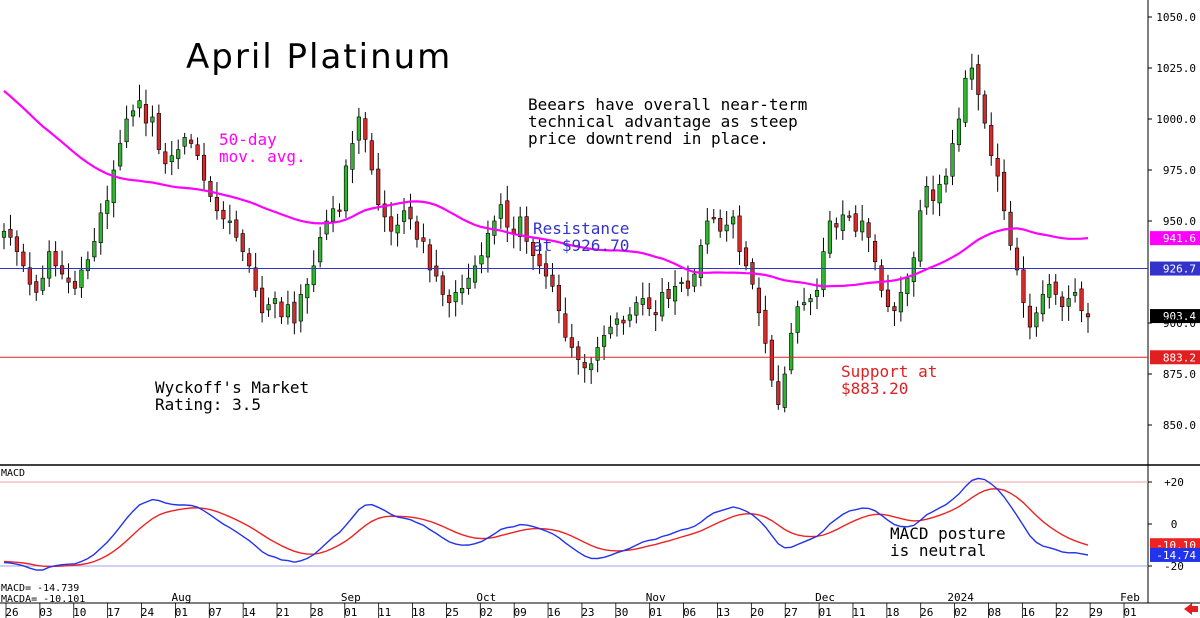  I want to click on price-tick-label: 1025.0, so click(1176, 68).